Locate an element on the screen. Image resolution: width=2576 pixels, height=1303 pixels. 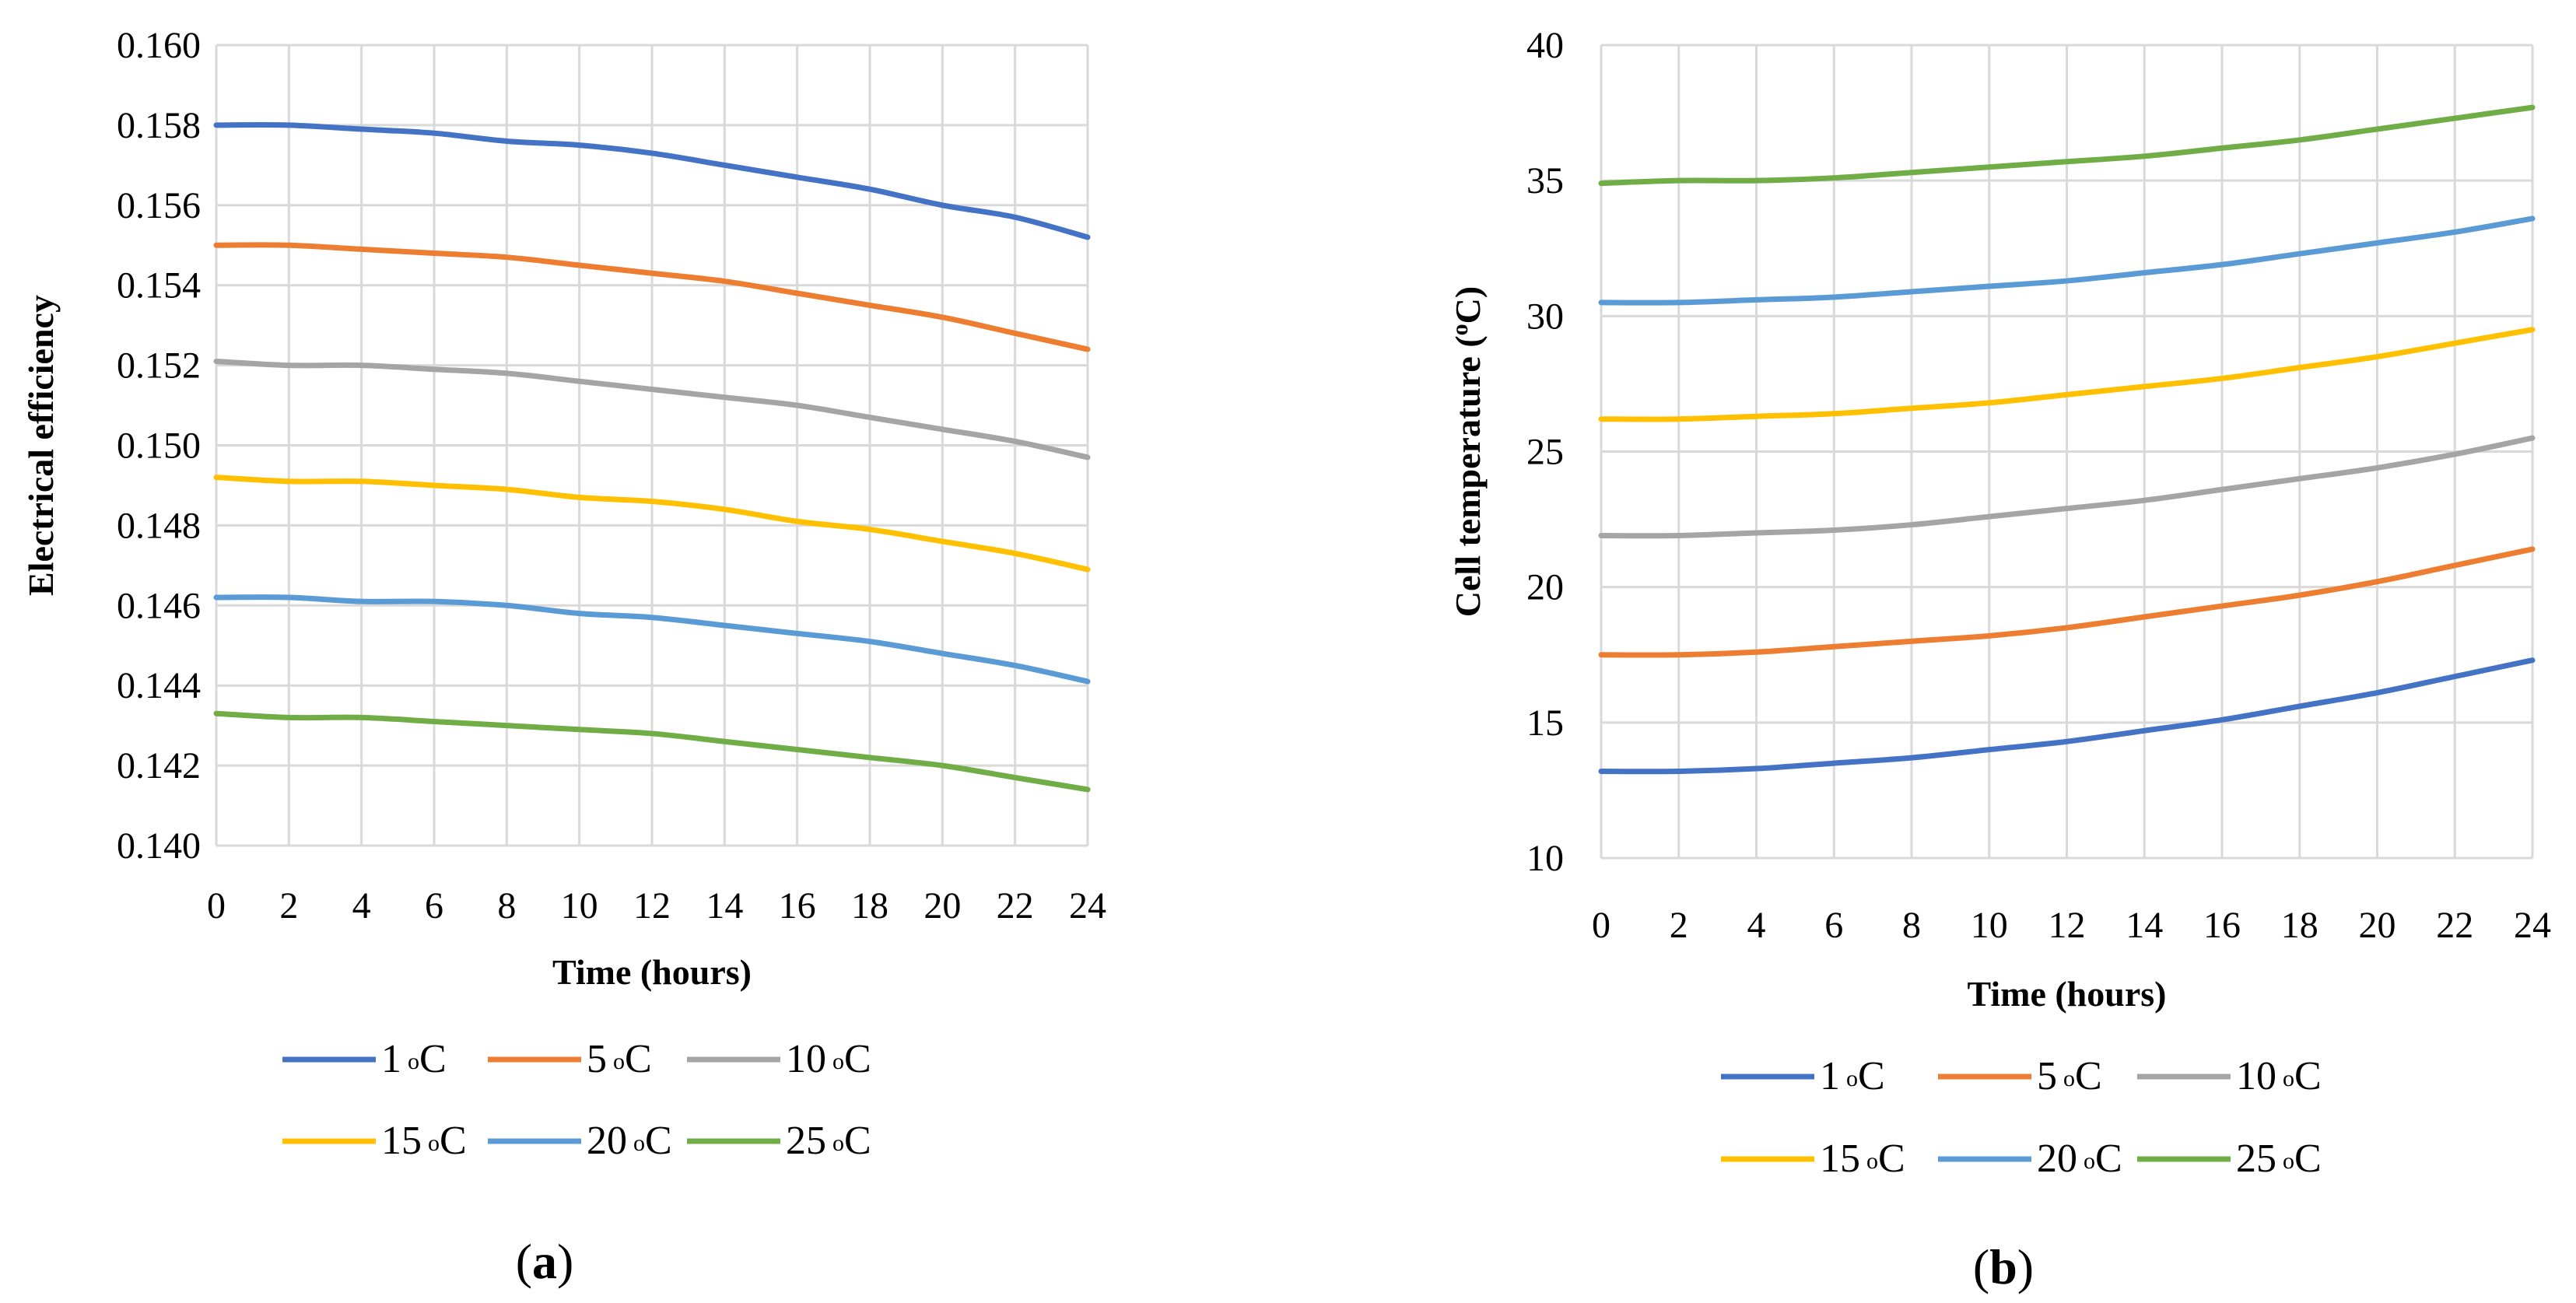
y-tick-label: 0.142 is located at coordinates (159, 765).